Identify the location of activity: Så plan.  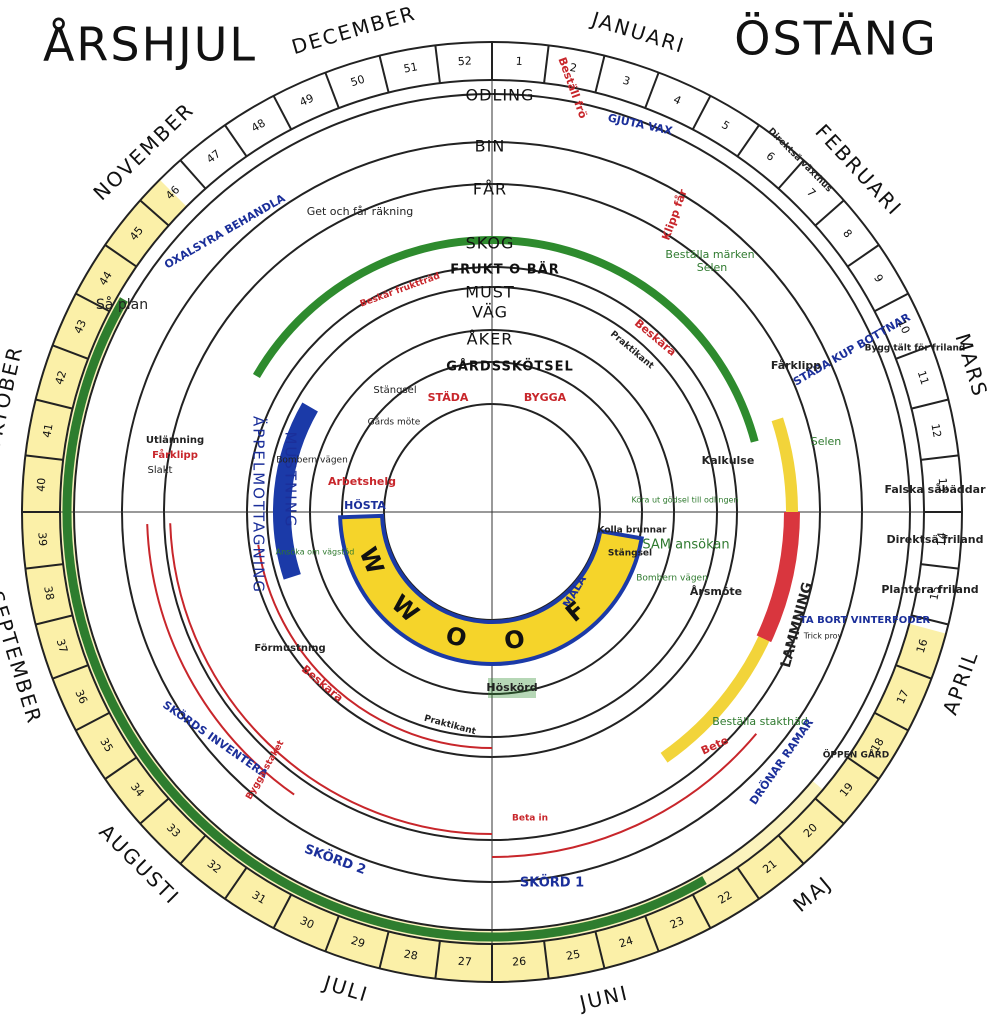
(122, 304).